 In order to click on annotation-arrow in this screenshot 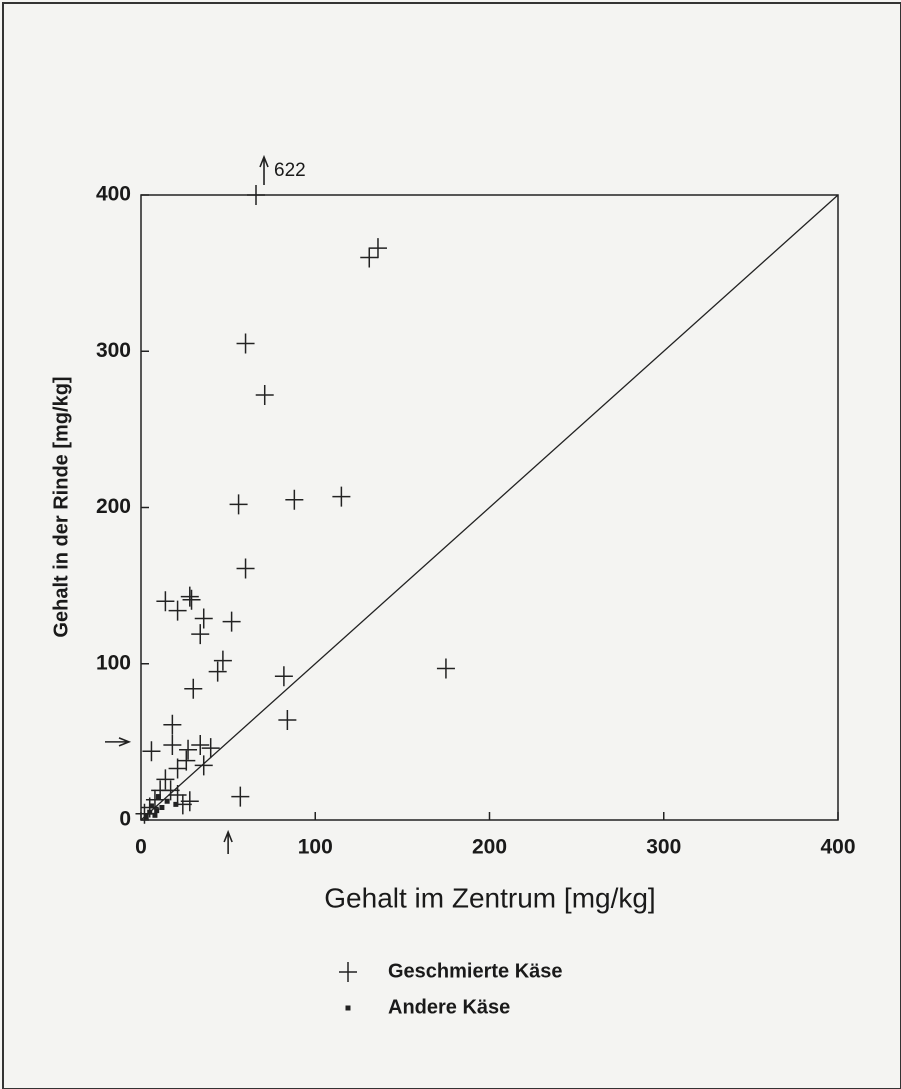, I will do `click(264, 169)`.